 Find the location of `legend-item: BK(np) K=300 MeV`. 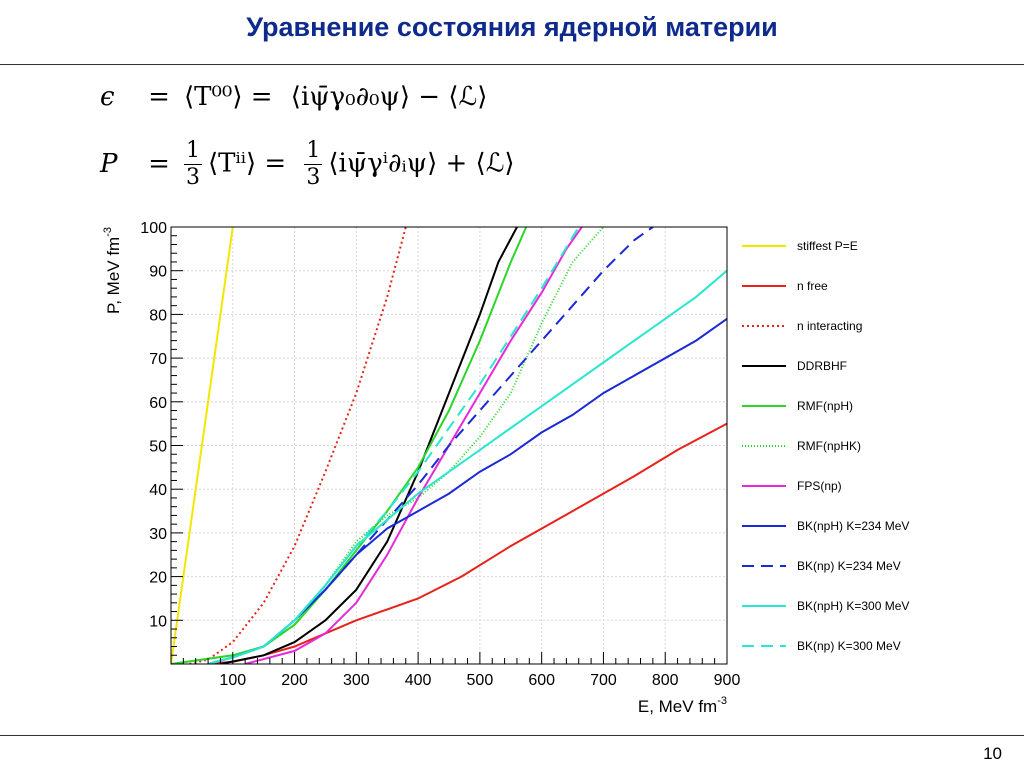

legend-item: BK(np) K=300 MeV is located at coordinates (872, 646).